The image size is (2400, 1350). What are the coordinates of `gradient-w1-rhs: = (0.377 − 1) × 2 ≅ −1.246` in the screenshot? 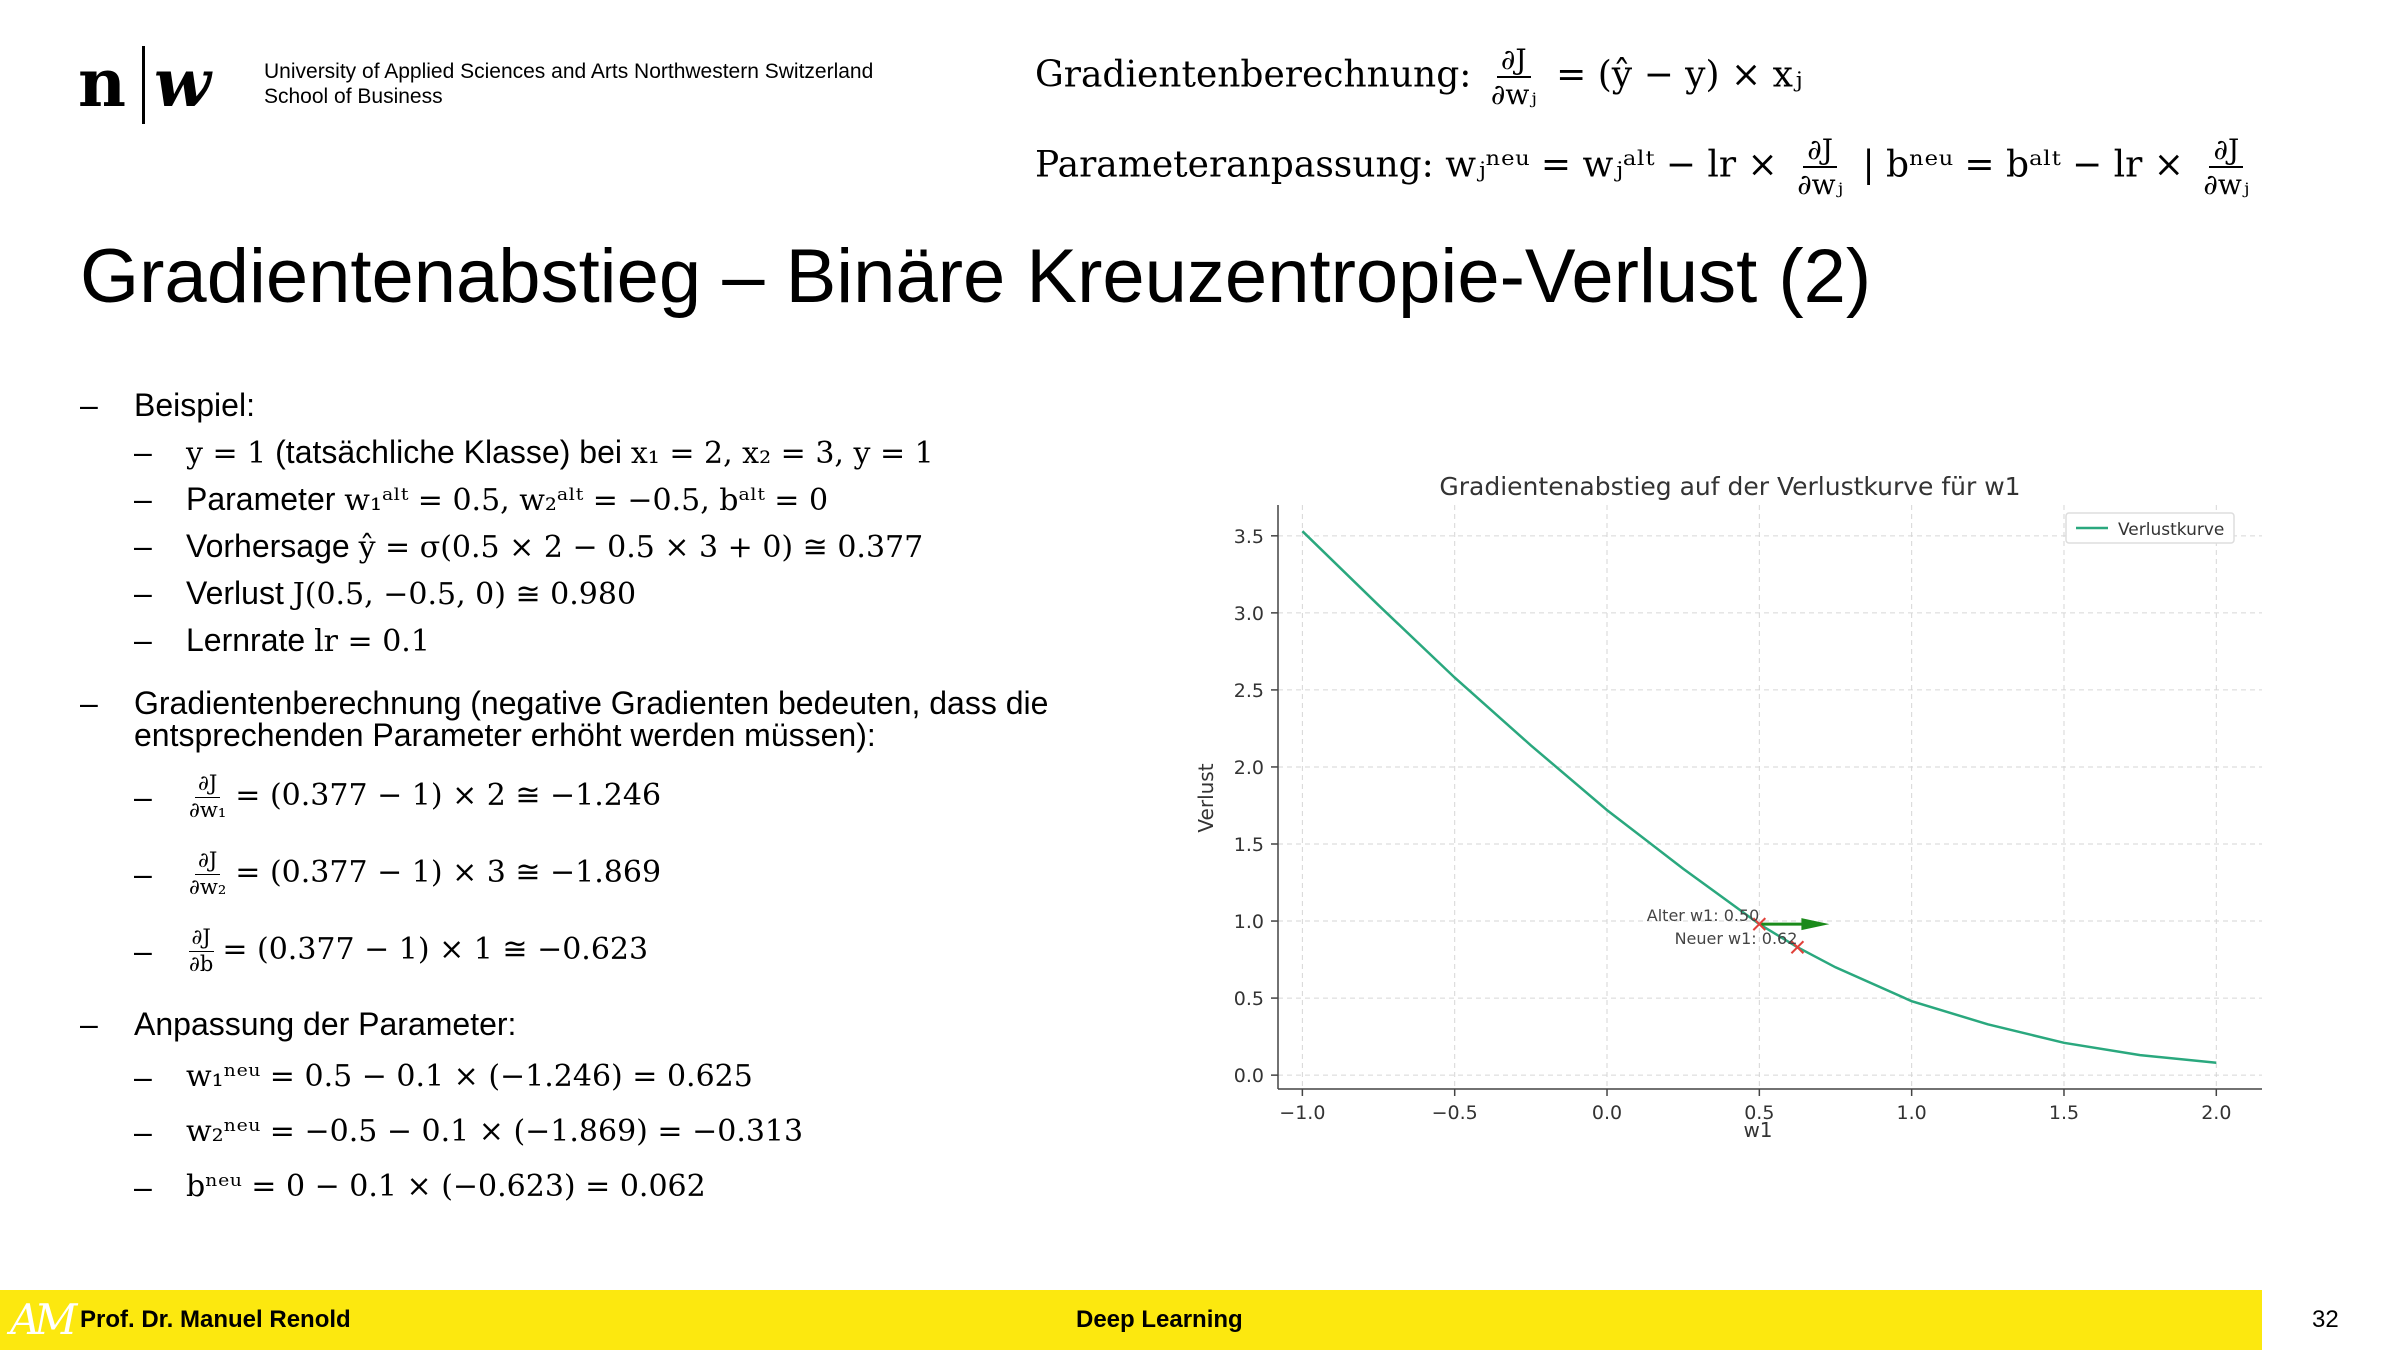 It's located at (448, 795).